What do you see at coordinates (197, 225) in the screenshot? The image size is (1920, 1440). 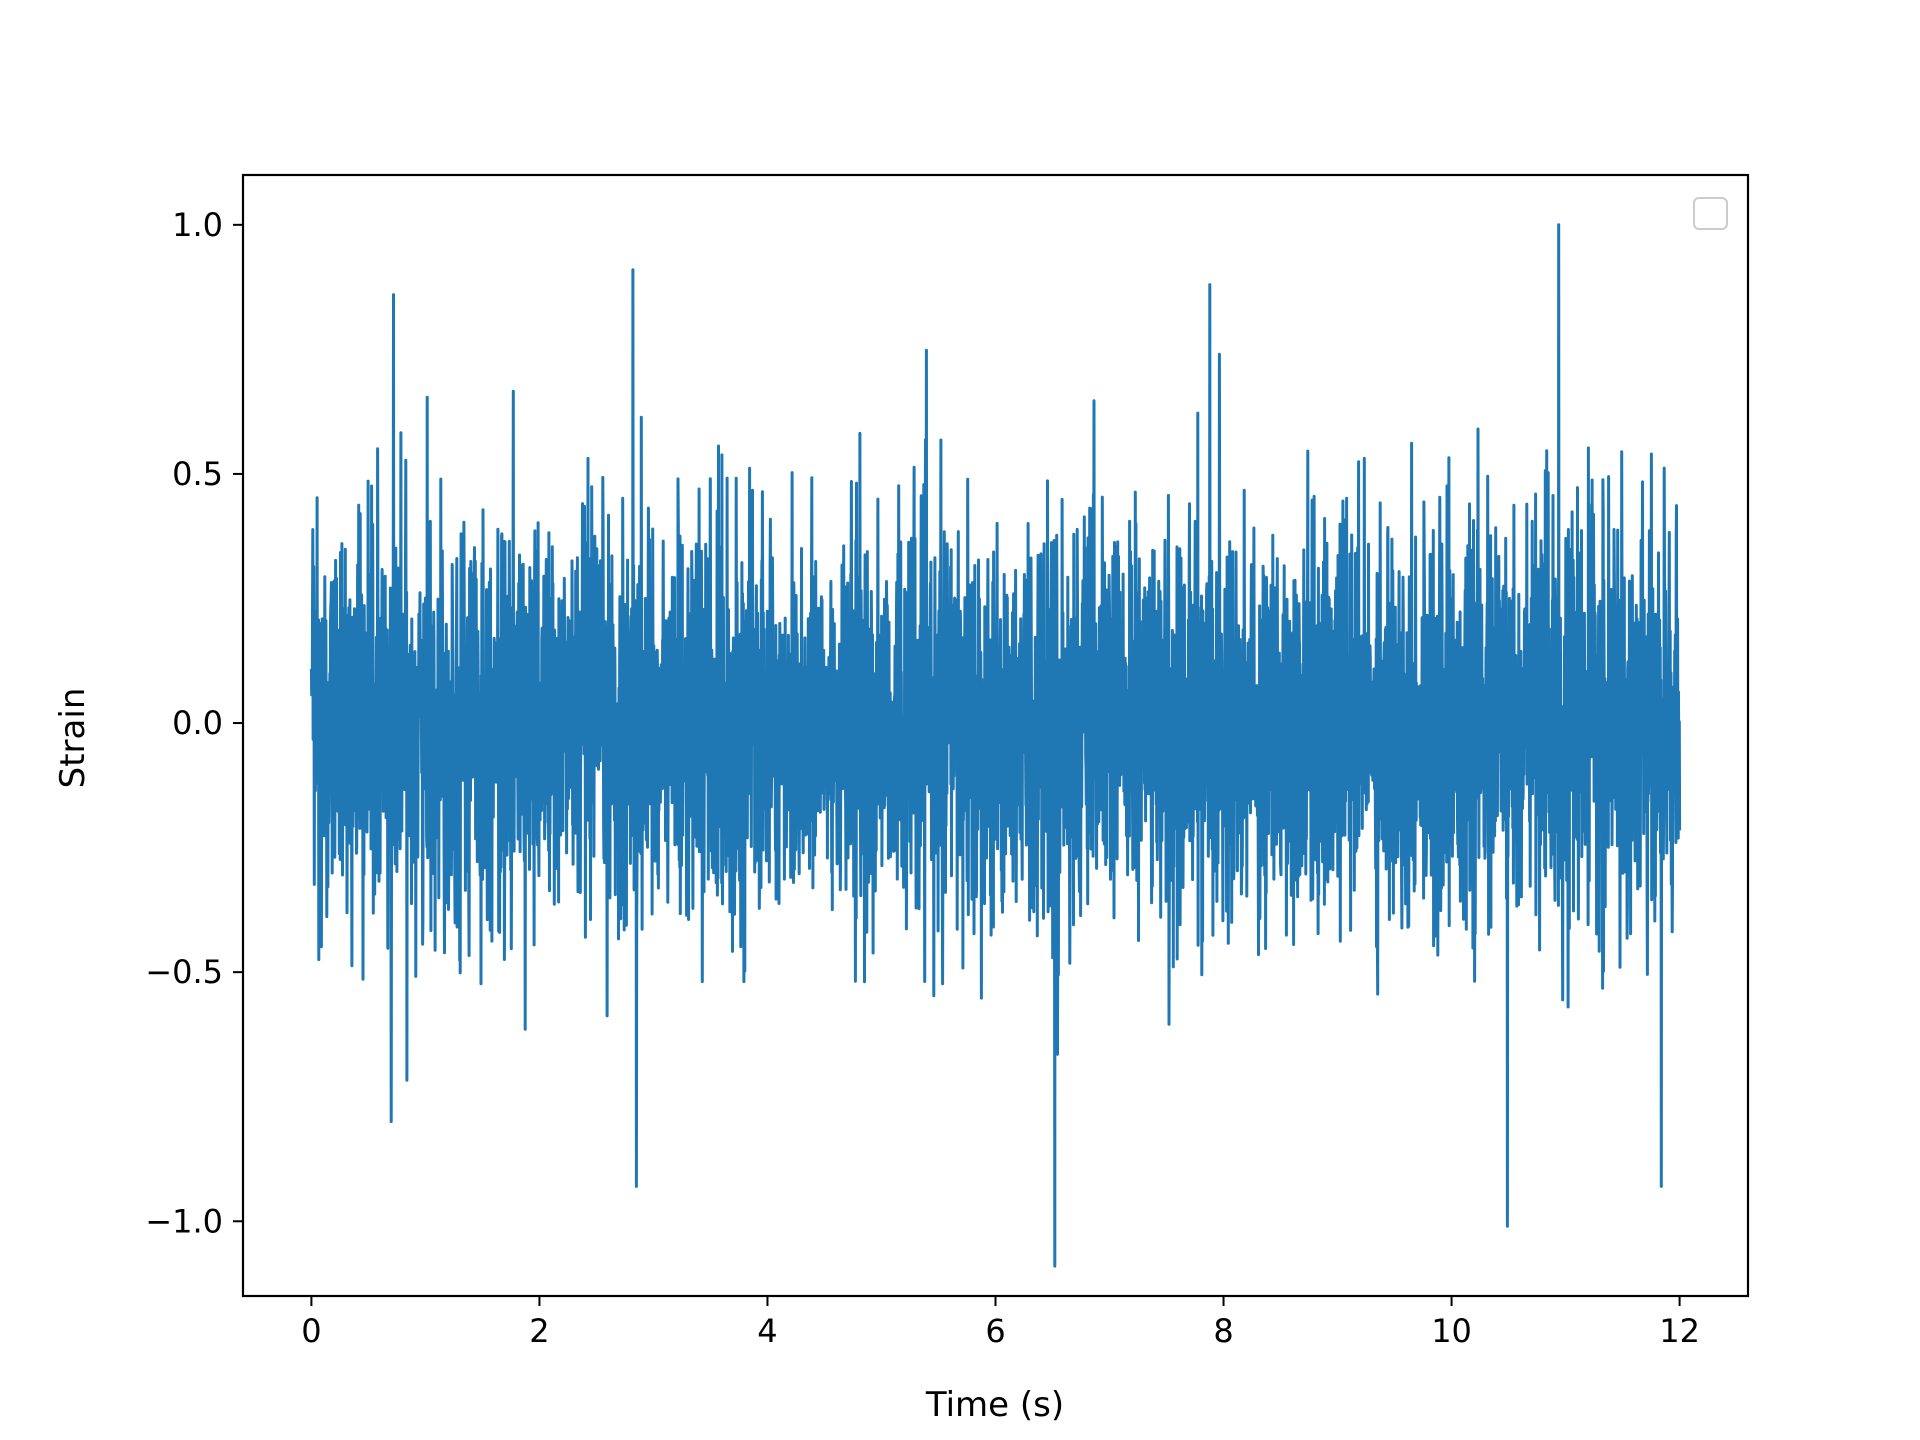 I see `y-tick-label: 1.0` at bounding box center [197, 225].